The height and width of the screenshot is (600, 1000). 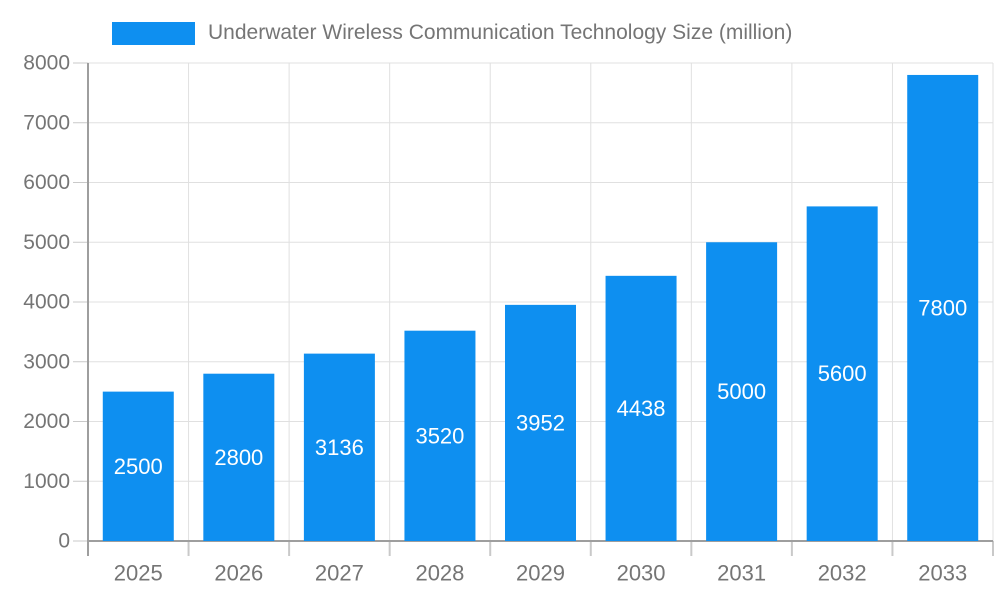 I want to click on bar-value-label: 7800, so click(x=942, y=307).